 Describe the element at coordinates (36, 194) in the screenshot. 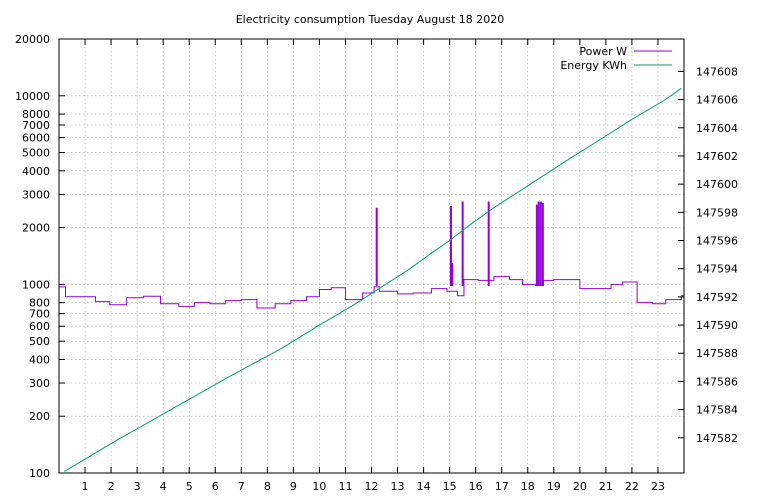

I see `y-tick-label: 3000` at that location.